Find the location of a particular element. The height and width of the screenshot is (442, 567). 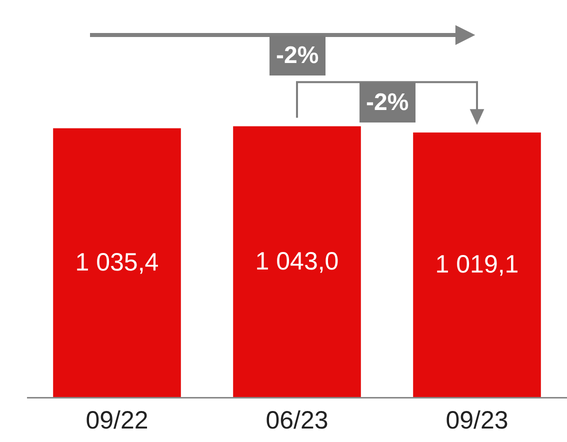

data-label: 1 019,1 is located at coordinates (477, 264).